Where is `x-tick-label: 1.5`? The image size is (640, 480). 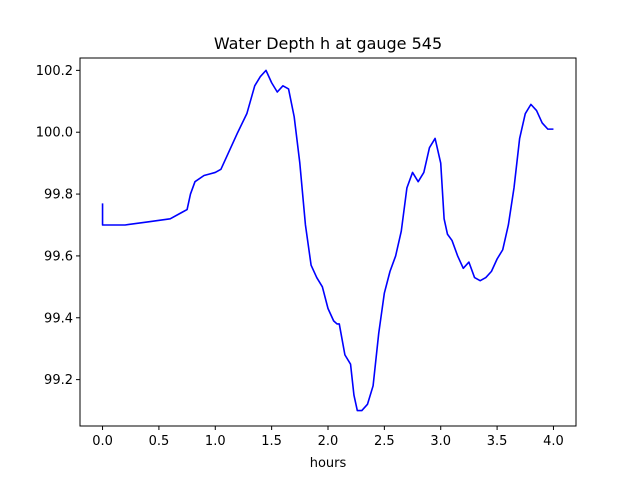 x-tick-label: 1.5 is located at coordinates (271, 441).